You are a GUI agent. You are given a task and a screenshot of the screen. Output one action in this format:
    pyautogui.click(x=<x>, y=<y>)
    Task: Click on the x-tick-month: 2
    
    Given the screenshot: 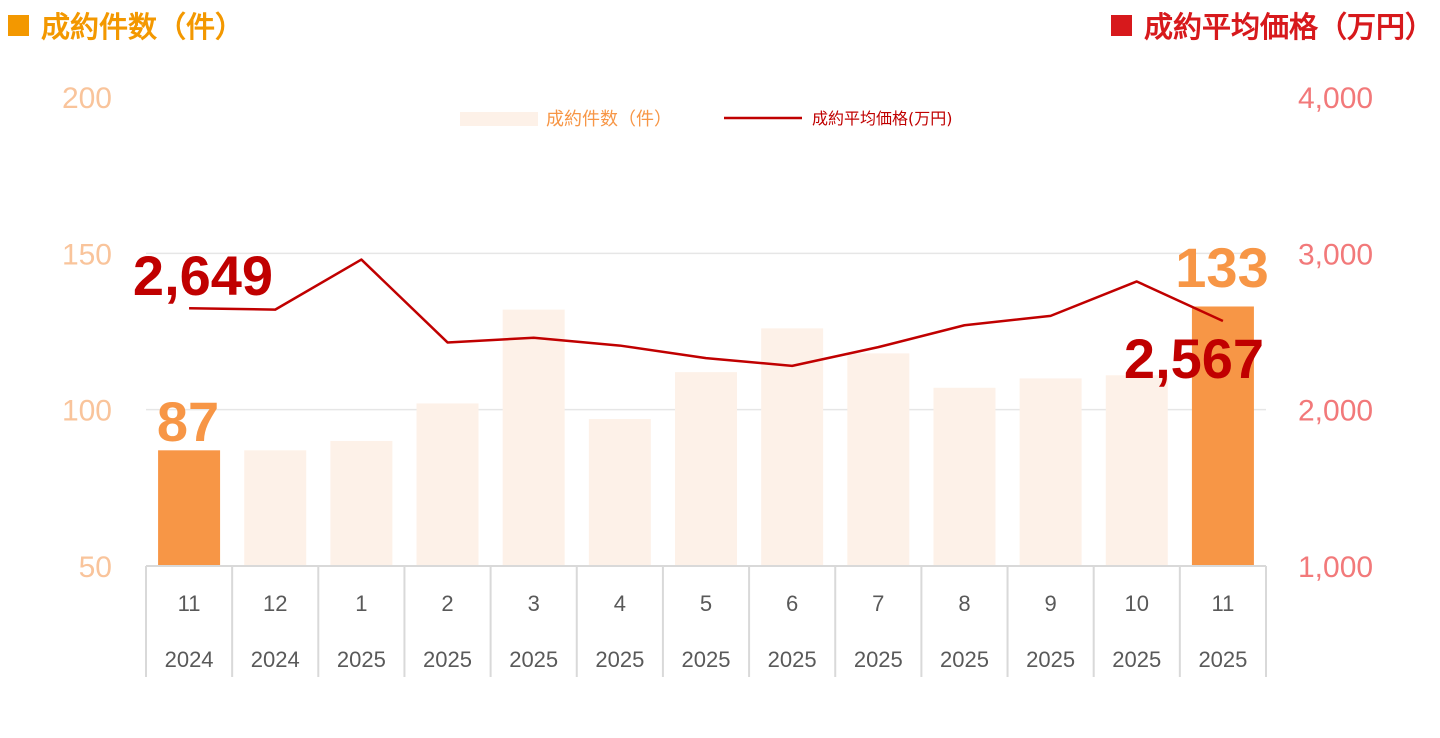 What is the action you would take?
    pyautogui.click(x=447, y=603)
    